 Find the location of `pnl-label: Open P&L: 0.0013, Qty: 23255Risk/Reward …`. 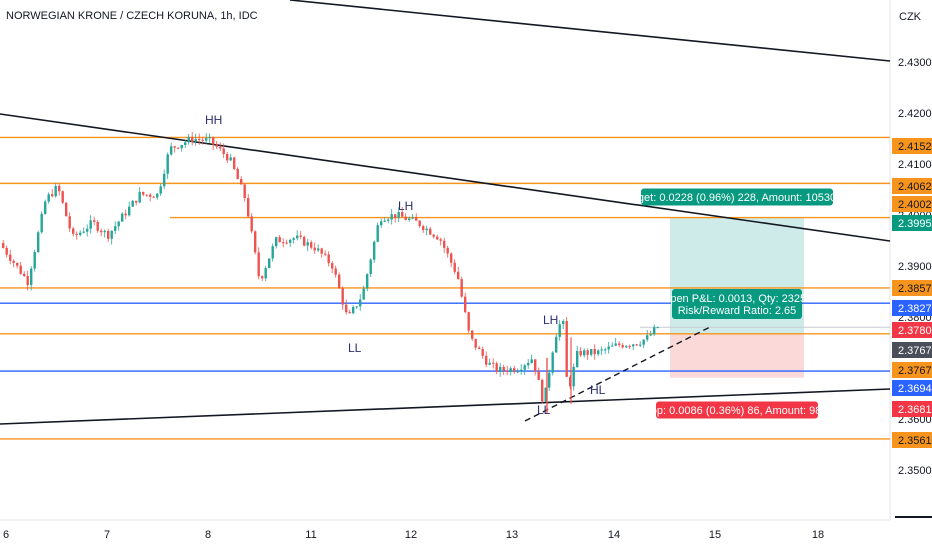

pnl-label: Open P&L: 0.0013, Qty: 23255Risk/Reward … is located at coordinates (737, 304).